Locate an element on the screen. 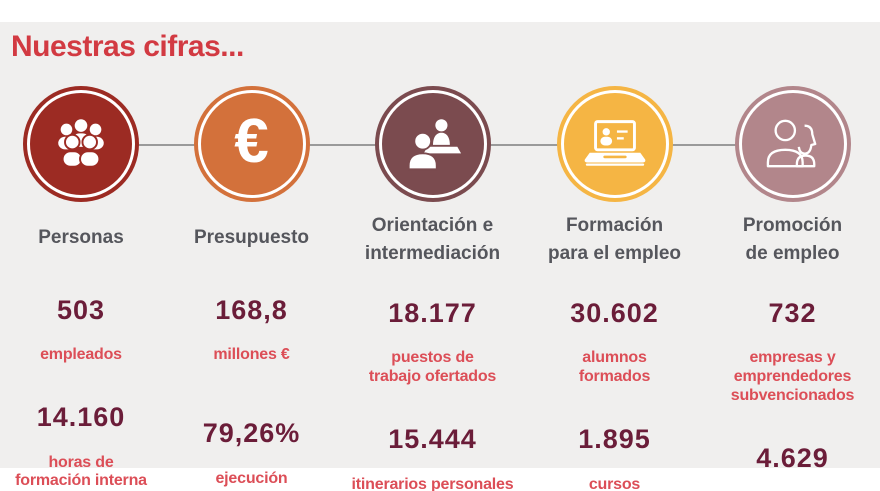 This screenshot has height=491, width=880. stat-caption: empresas y emprendedores subvencionados is located at coordinates (792, 377).